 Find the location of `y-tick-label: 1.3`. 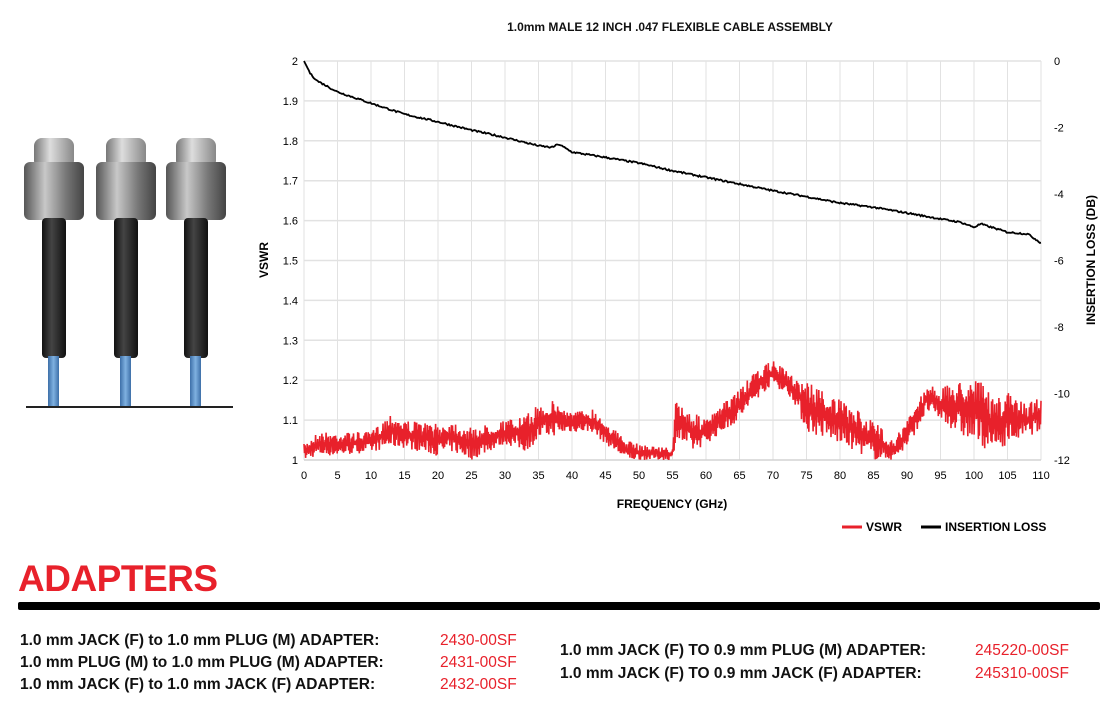

y-tick-label: 1.3 is located at coordinates (290, 341).